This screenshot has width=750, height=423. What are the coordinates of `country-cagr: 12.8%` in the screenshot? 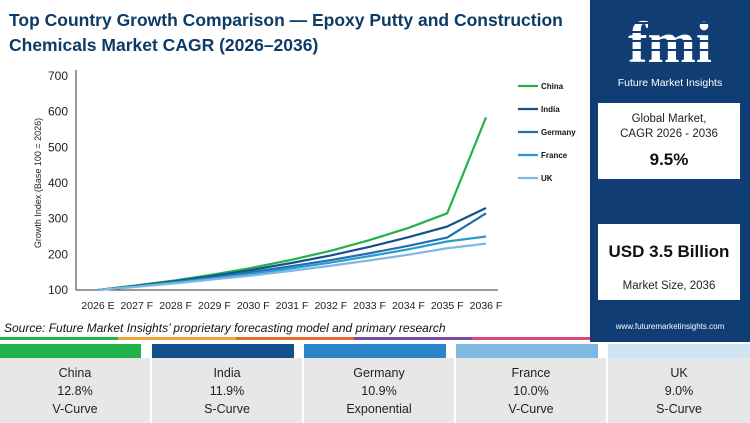 It's located at (75, 391).